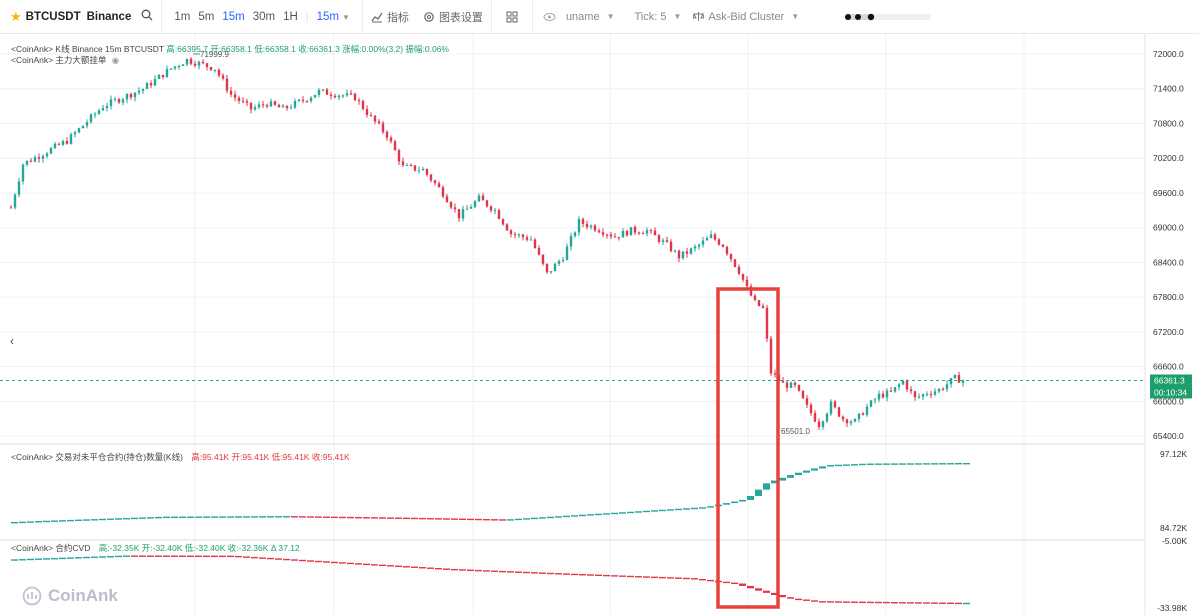 This screenshot has height=615, width=1199. I want to click on search-icon, so click(147, 16).